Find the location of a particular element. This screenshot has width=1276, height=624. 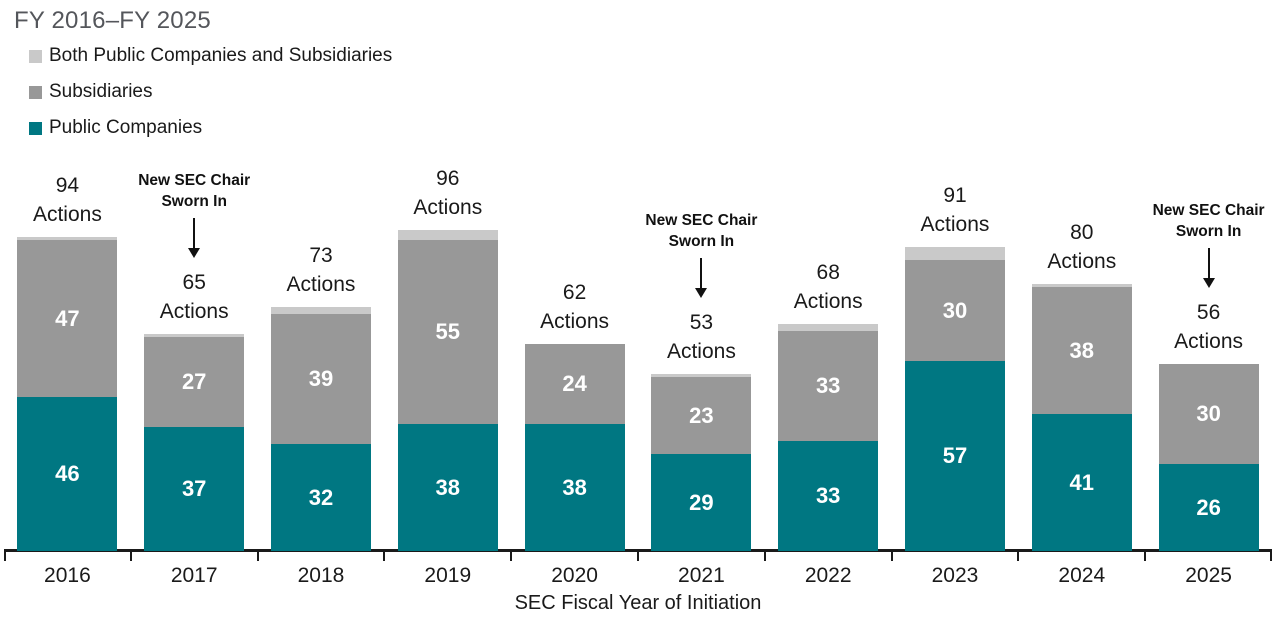

total-label: 91 Actions is located at coordinates (955, 210).